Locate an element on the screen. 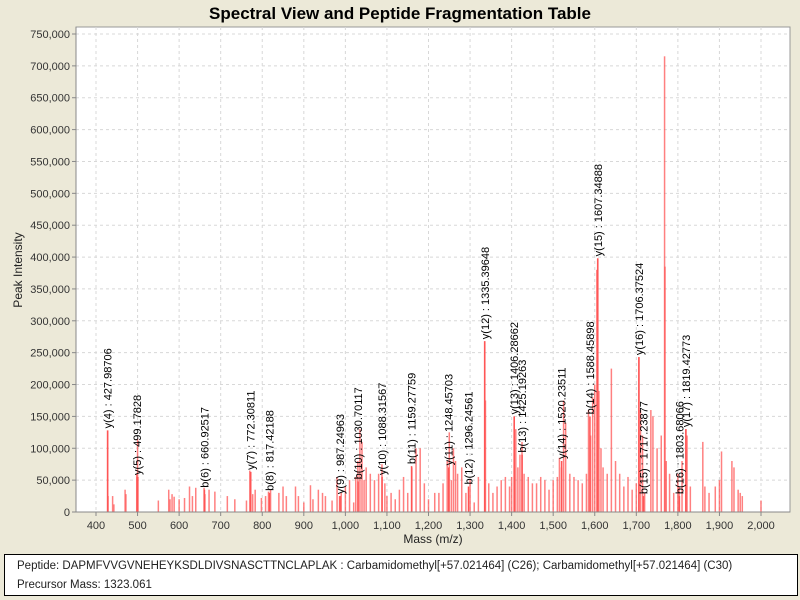 Image resolution: width=800 pixels, height=600 pixels. y-tick-label: 350,000 is located at coordinates (50, 290).